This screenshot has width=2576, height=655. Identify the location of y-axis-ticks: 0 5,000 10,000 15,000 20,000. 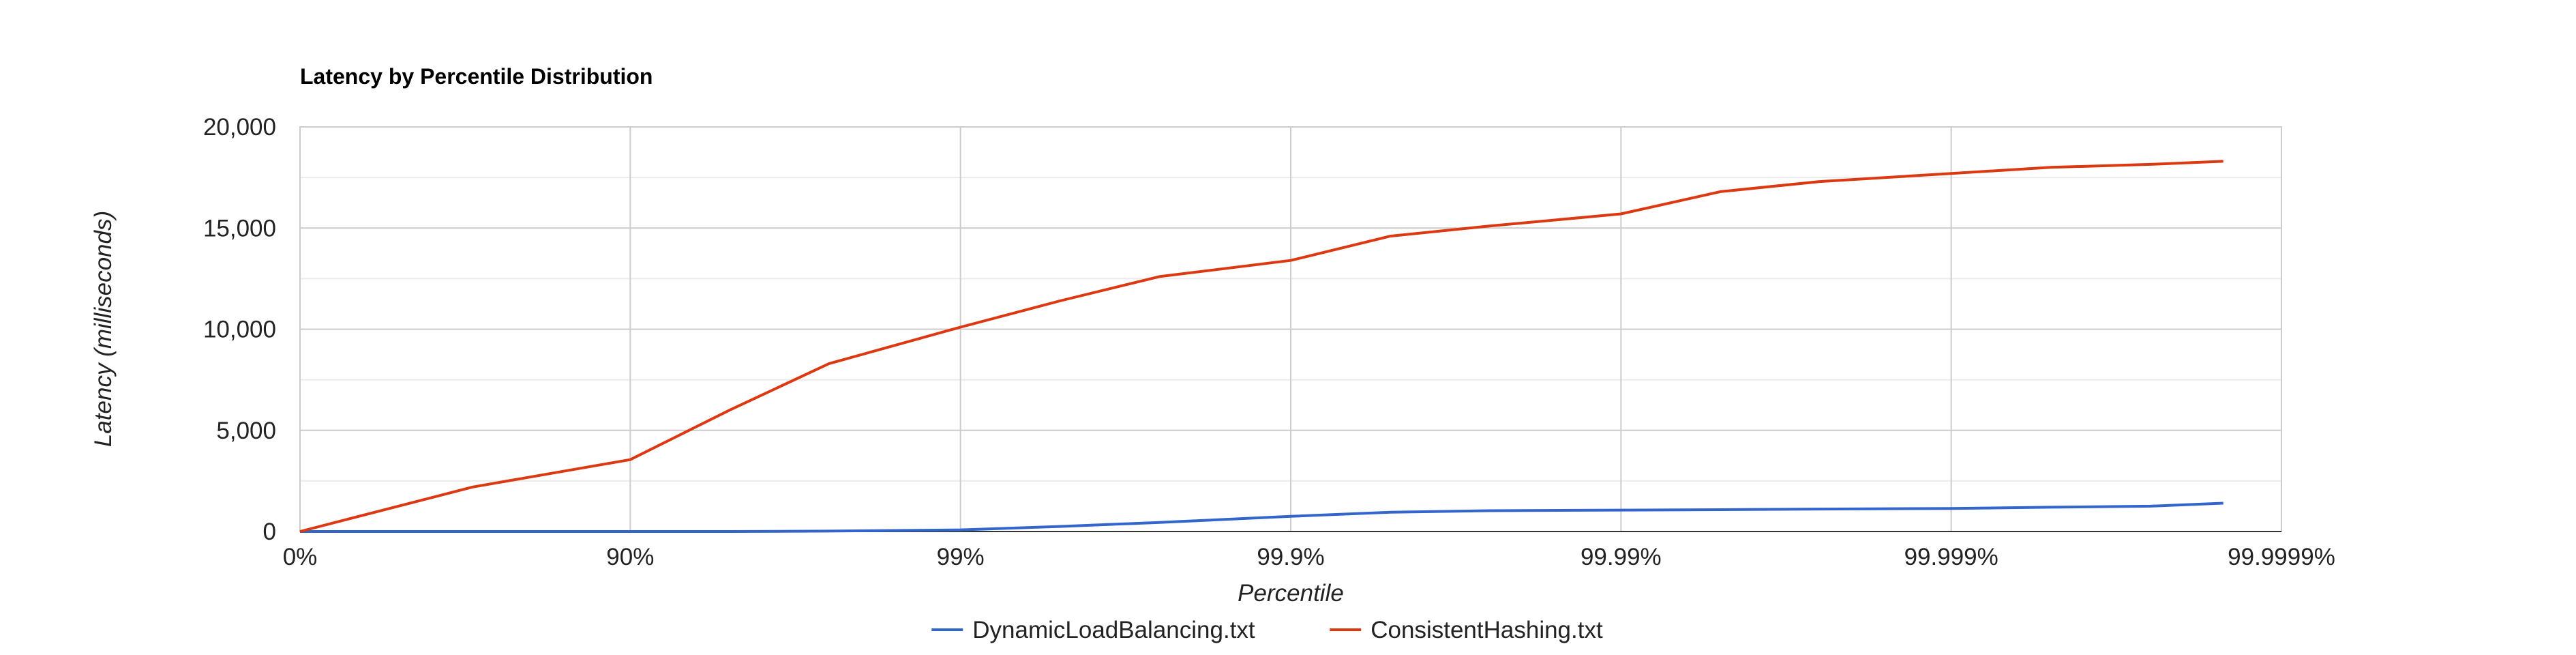
(239, 329).